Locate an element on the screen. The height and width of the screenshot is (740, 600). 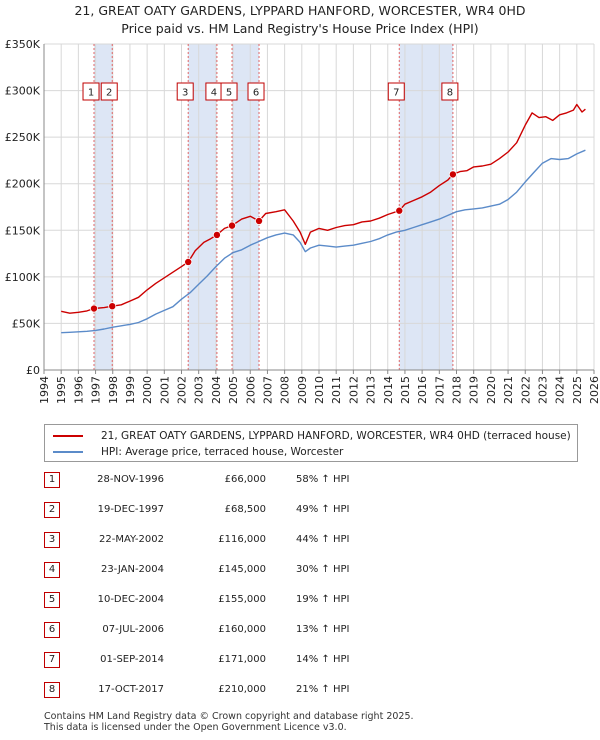
sale-row: 8 17-OCT-2017 £210,000 21% ↑ HPI is located at coordinates (314, 690).